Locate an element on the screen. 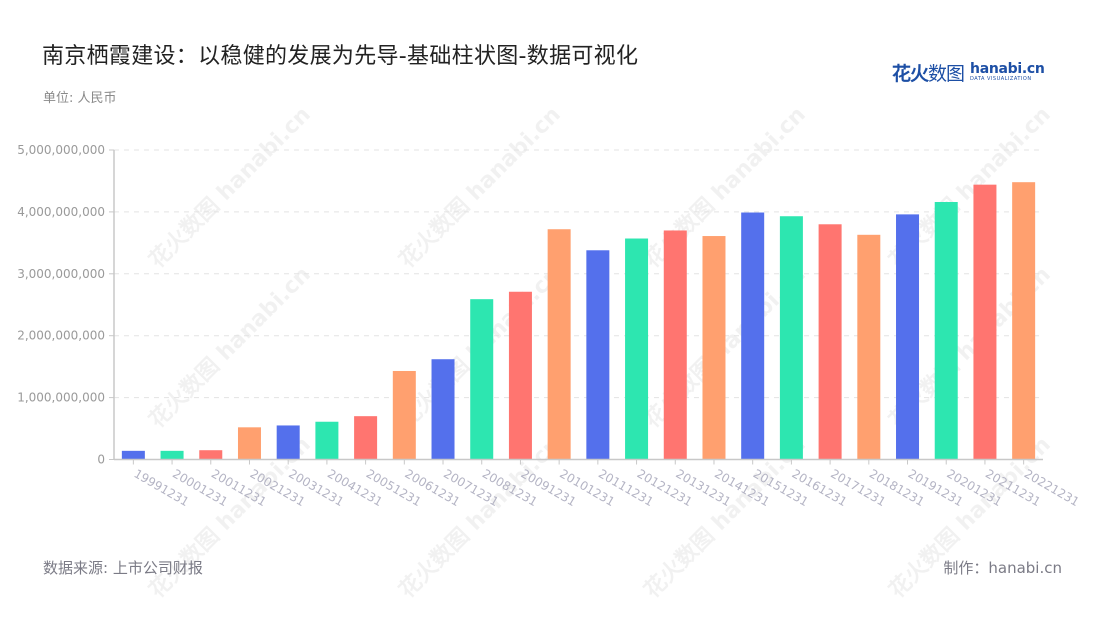 Image resolution: width=1100 pixels, height=620 pixels. logo-cn-text: 花火数图 is located at coordinates (928, 73).